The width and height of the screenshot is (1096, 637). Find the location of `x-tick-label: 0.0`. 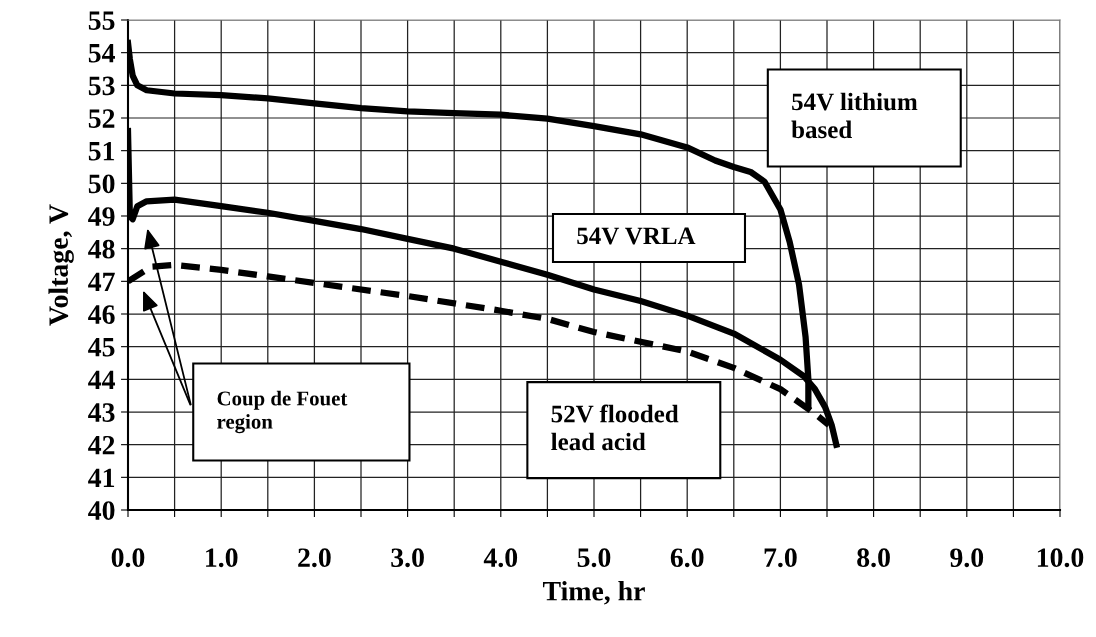

x-tick-label: 0.0 is located at coordinates (128, 558).